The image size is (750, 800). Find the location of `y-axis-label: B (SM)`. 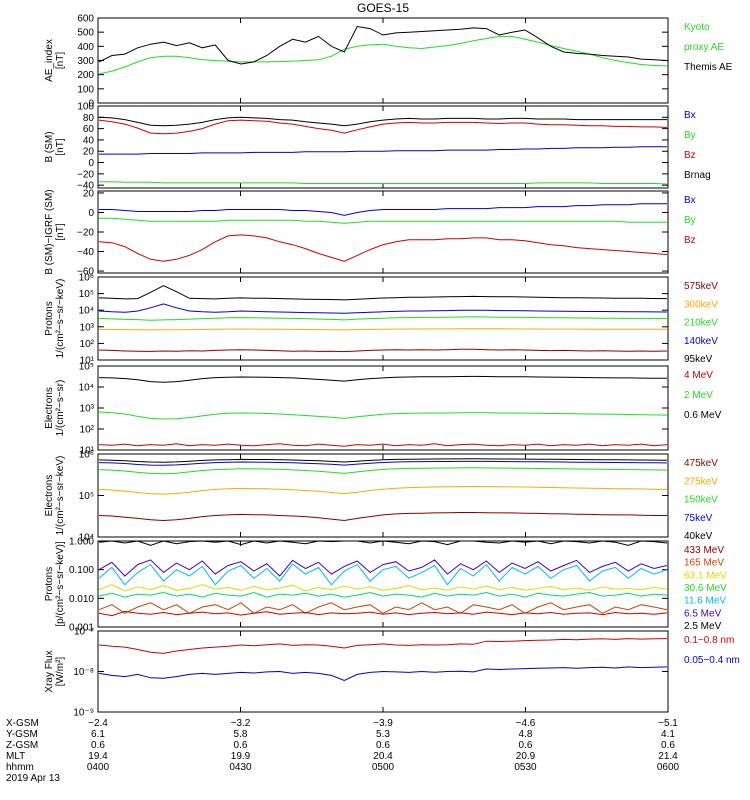

y-axis-label: B (SM) is located at coordinates (49, 146).